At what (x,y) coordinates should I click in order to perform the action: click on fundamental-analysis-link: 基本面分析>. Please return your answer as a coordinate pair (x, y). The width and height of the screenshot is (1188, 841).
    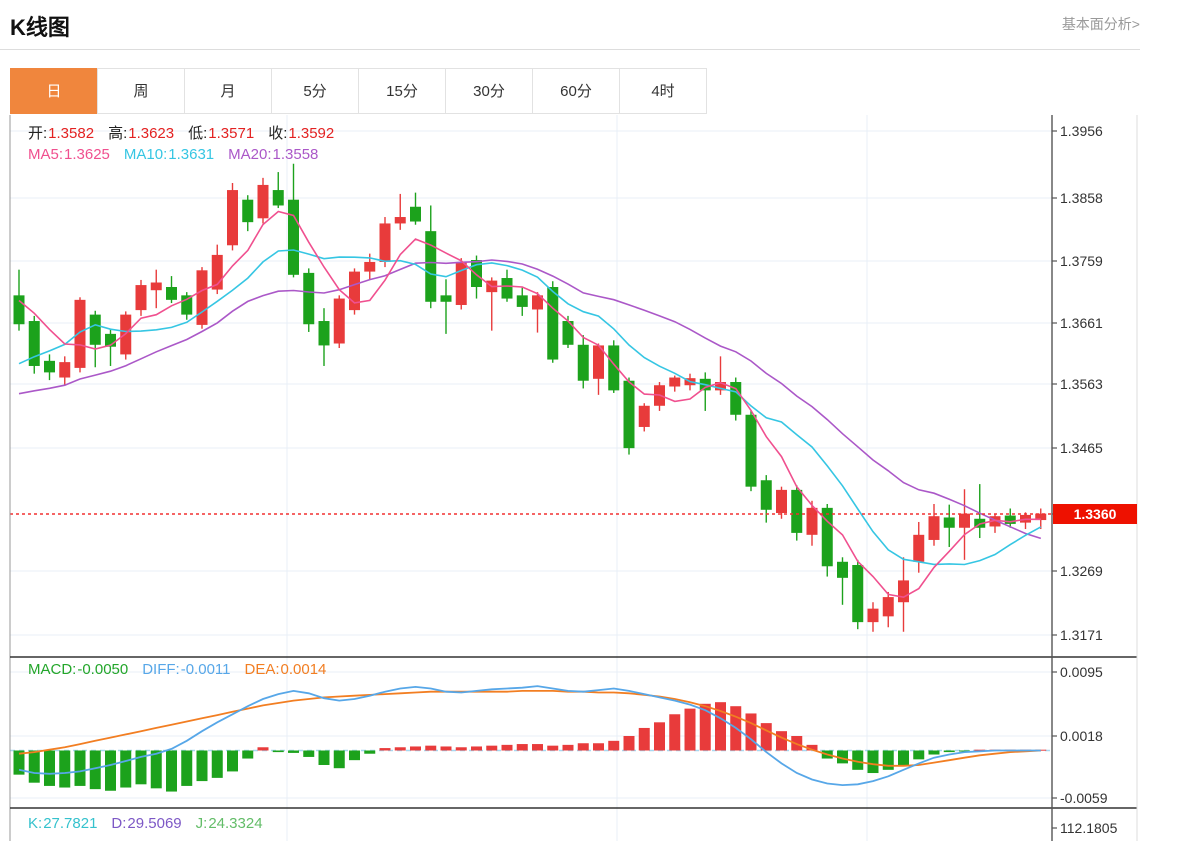
    Looking at the image, I should click on (1100, 24).